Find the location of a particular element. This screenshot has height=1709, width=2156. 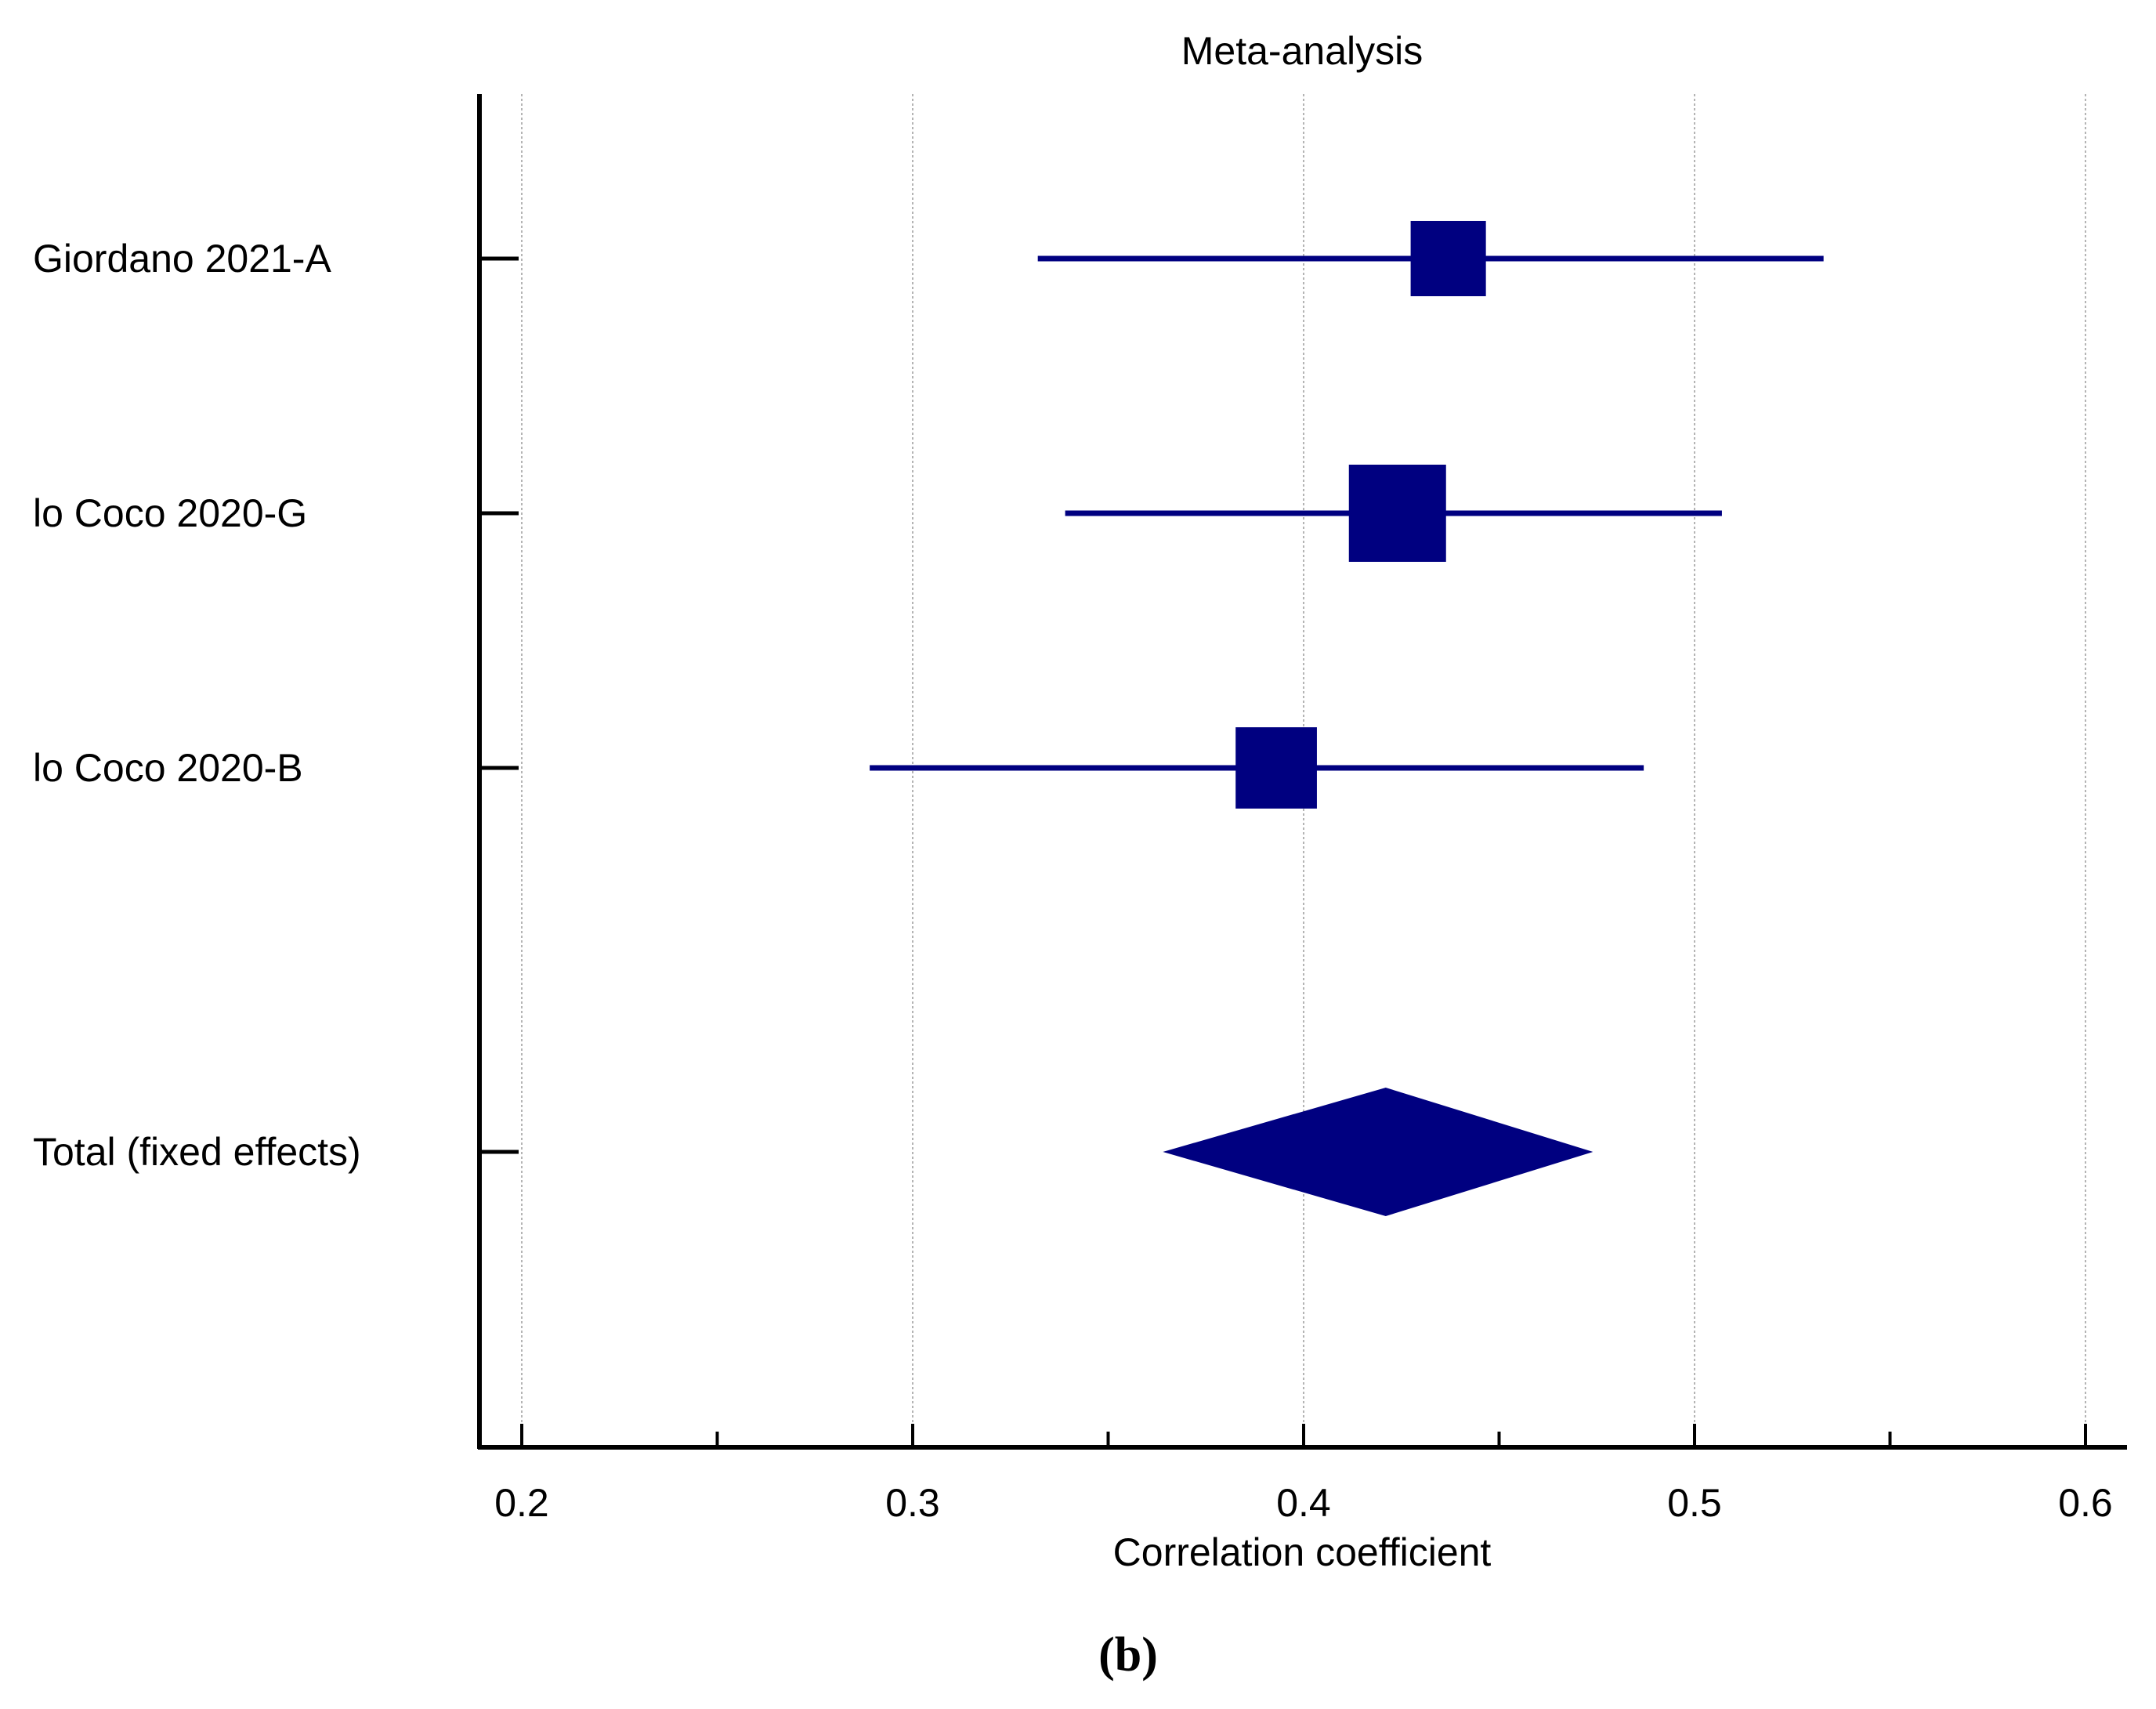

study-label: lo Coco 2020-B is located at coordinates (168, 768).